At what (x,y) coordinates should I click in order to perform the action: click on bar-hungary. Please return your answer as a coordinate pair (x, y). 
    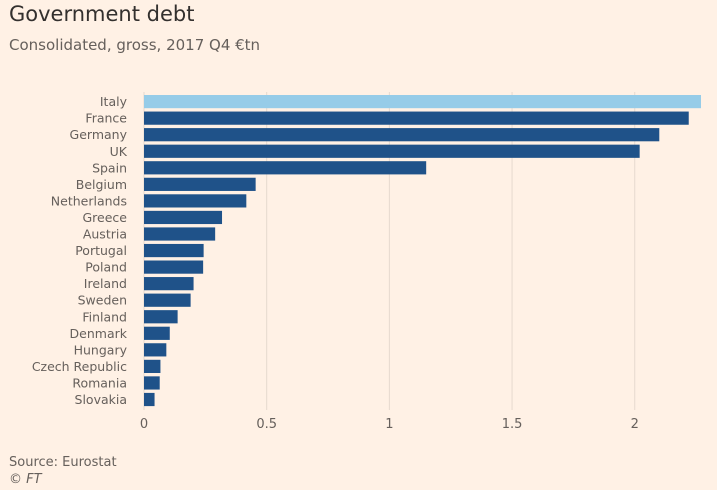
    Looking at the image, I should click on (155, 350).